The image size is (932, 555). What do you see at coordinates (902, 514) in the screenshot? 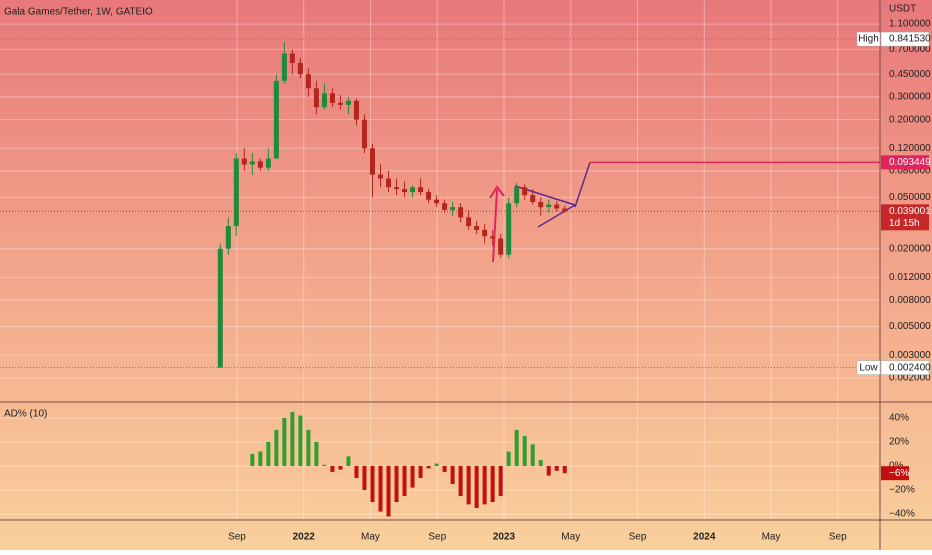
I see `y-tick-label: −40%` at bounding box center [902, 514].